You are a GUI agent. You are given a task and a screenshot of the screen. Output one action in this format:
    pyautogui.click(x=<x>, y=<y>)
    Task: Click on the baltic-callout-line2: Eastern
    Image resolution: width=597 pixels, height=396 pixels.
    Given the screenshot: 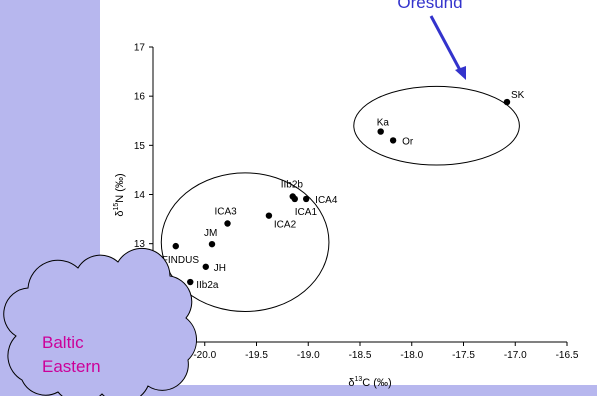 What is the action you would take?
    pyautogui.click(x=71, y=366)
    